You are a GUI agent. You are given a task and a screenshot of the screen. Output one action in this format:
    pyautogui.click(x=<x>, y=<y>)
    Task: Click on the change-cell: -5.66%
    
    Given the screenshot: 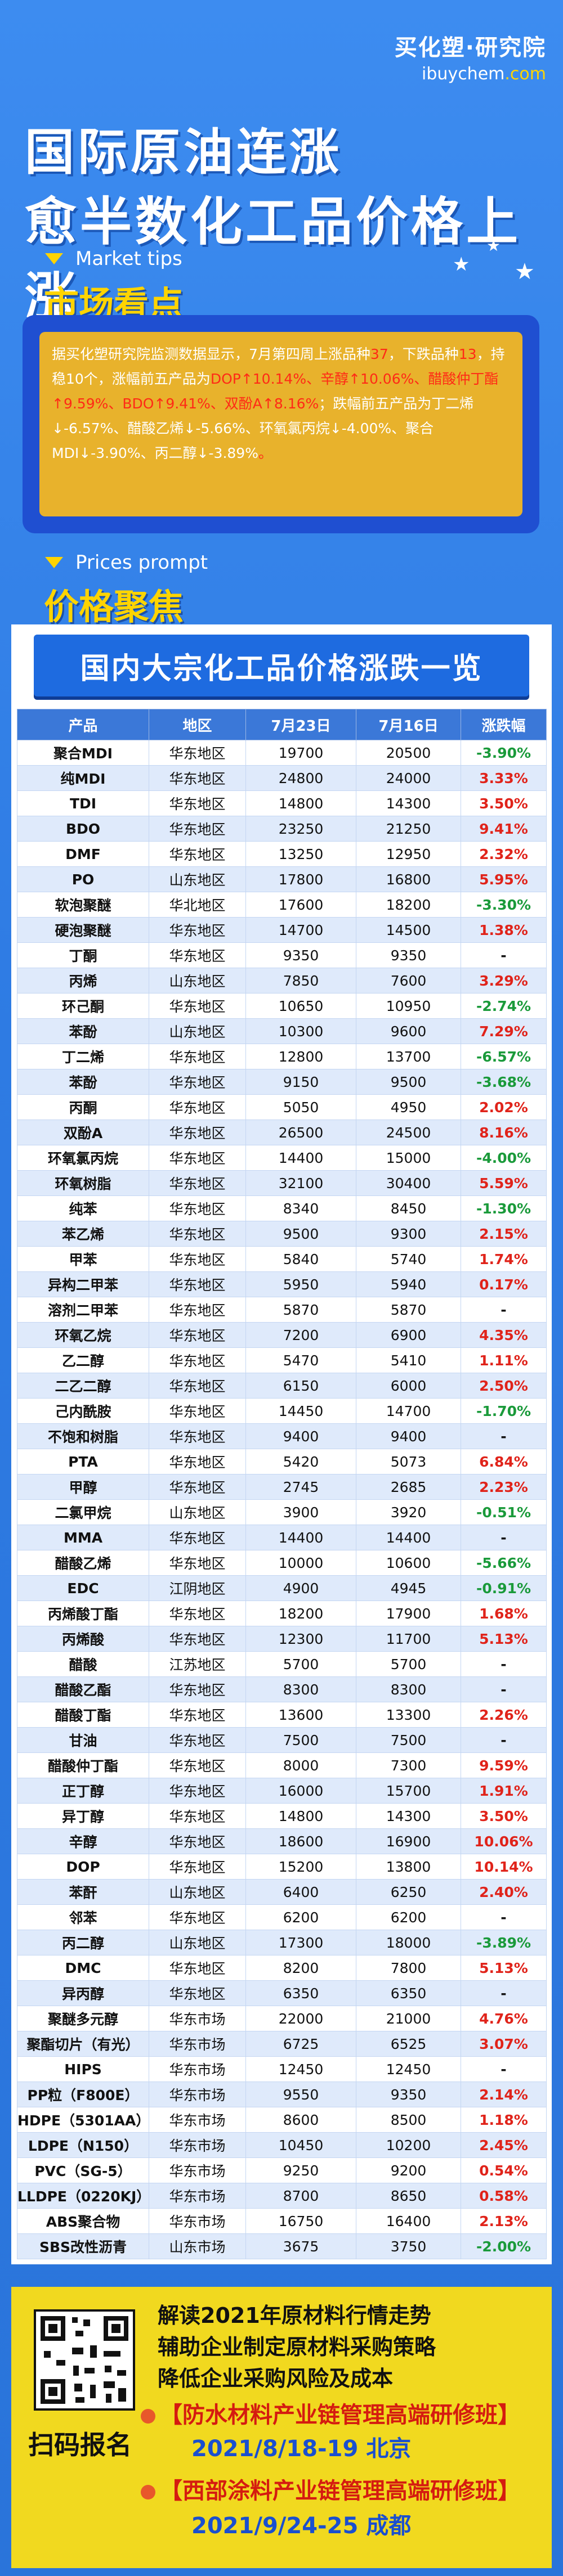 What is the action you would take?
    pyautogui.click(x=504, y=1563)
    